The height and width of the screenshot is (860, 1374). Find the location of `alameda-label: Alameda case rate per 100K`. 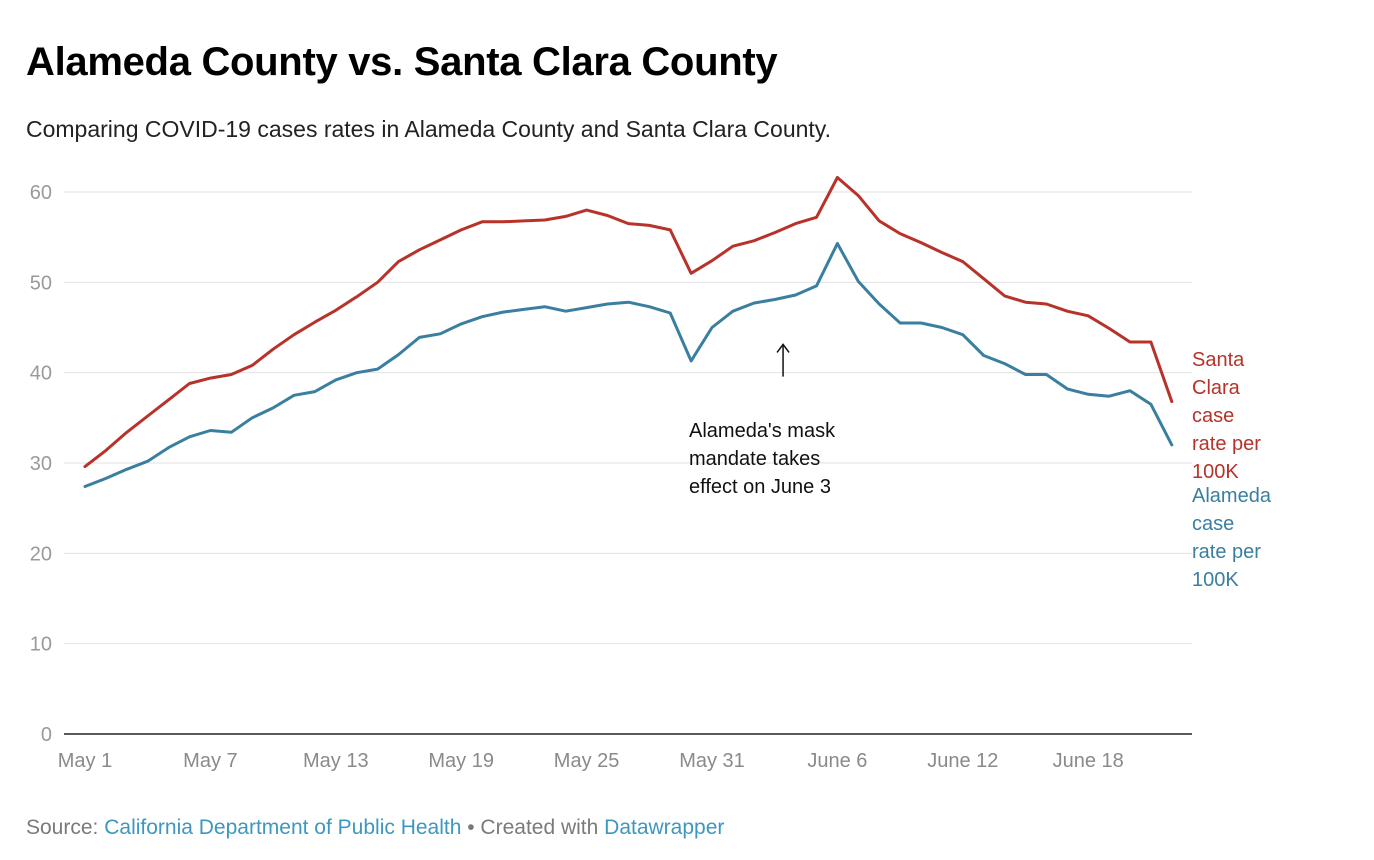

alameda-label: Alameda case rate per 100K is located at coordinates (1232, 538).